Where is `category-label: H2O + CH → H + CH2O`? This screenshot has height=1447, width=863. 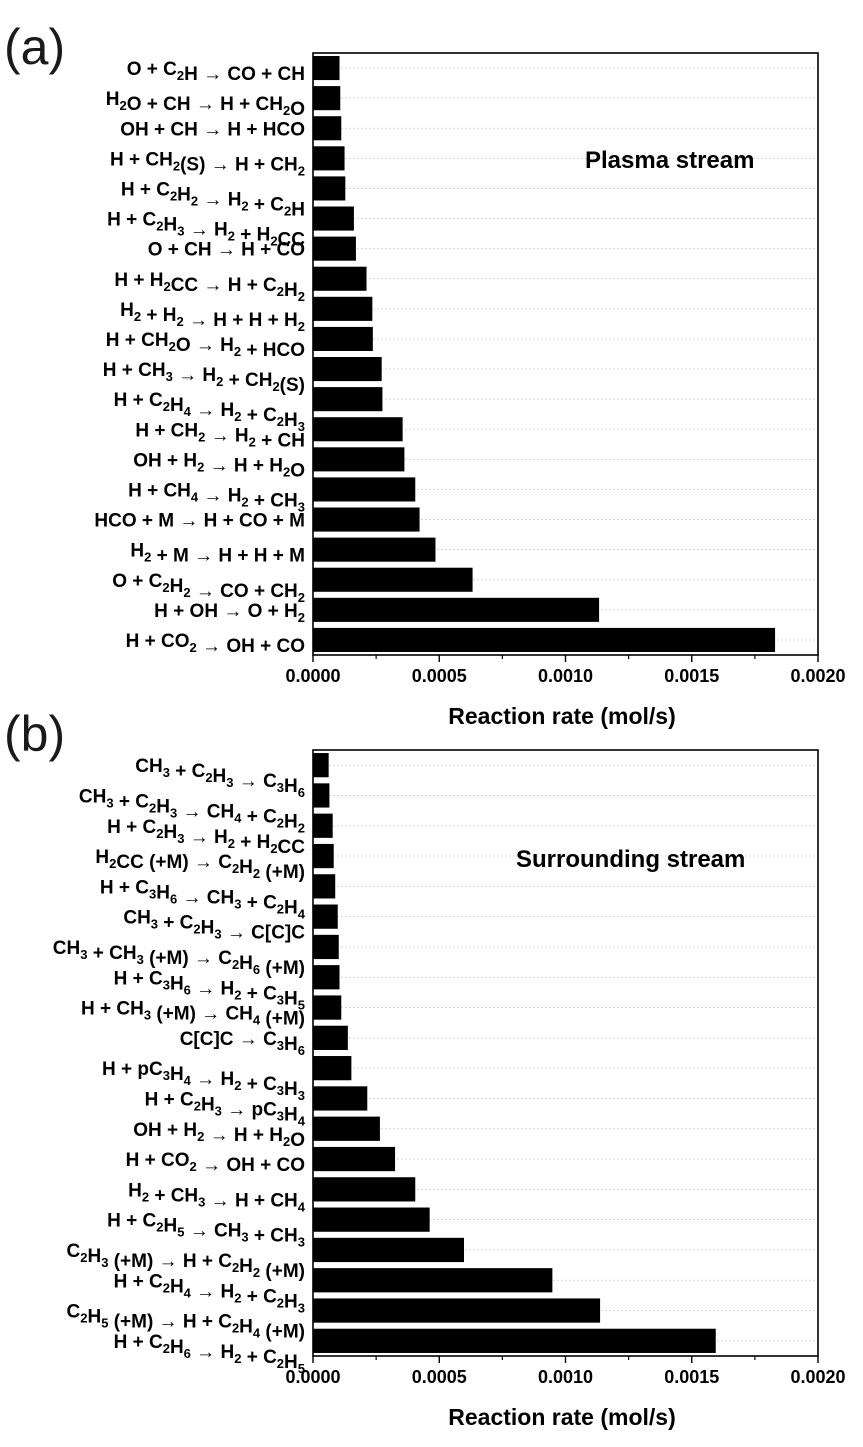
category-label: H2O + CH → H + CH2O is located at coordinates (205, 104).